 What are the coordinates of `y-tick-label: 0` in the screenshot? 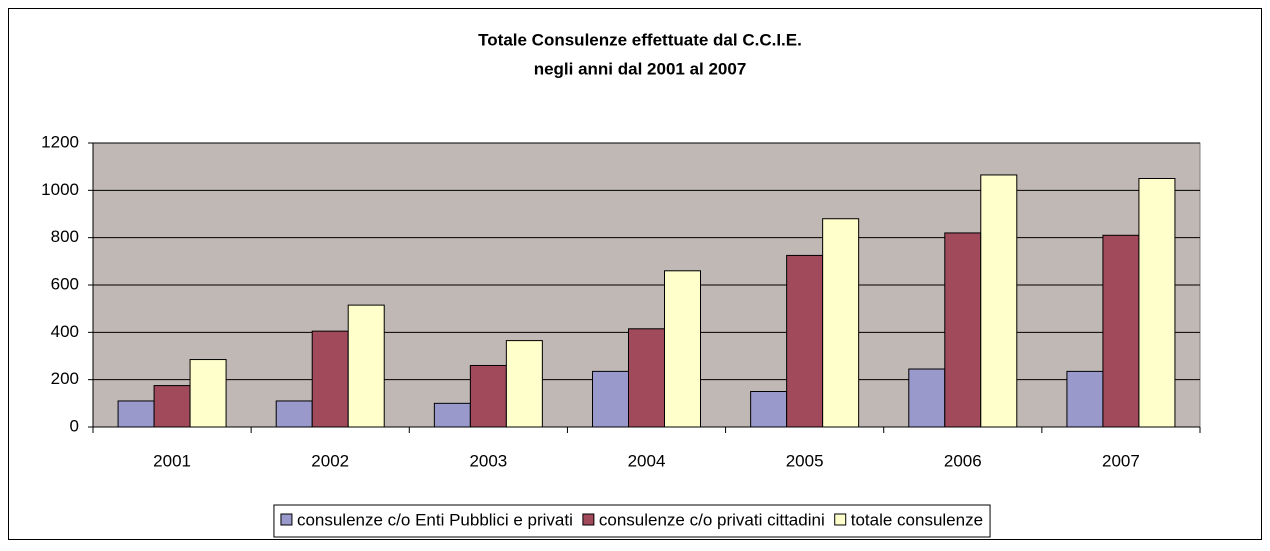 It's located at (74, 425).